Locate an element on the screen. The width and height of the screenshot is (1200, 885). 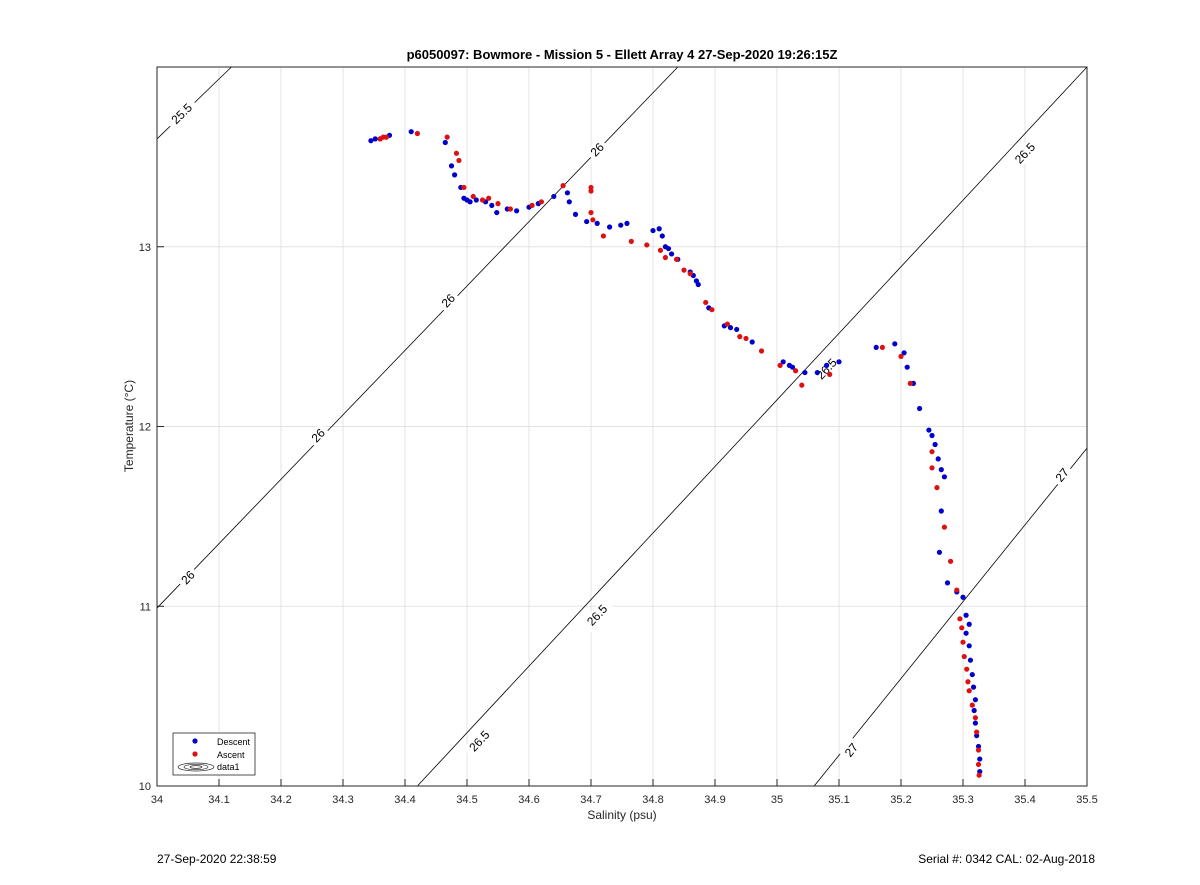
x-tick-label: 35.2 is located at coordinates (900, 800).